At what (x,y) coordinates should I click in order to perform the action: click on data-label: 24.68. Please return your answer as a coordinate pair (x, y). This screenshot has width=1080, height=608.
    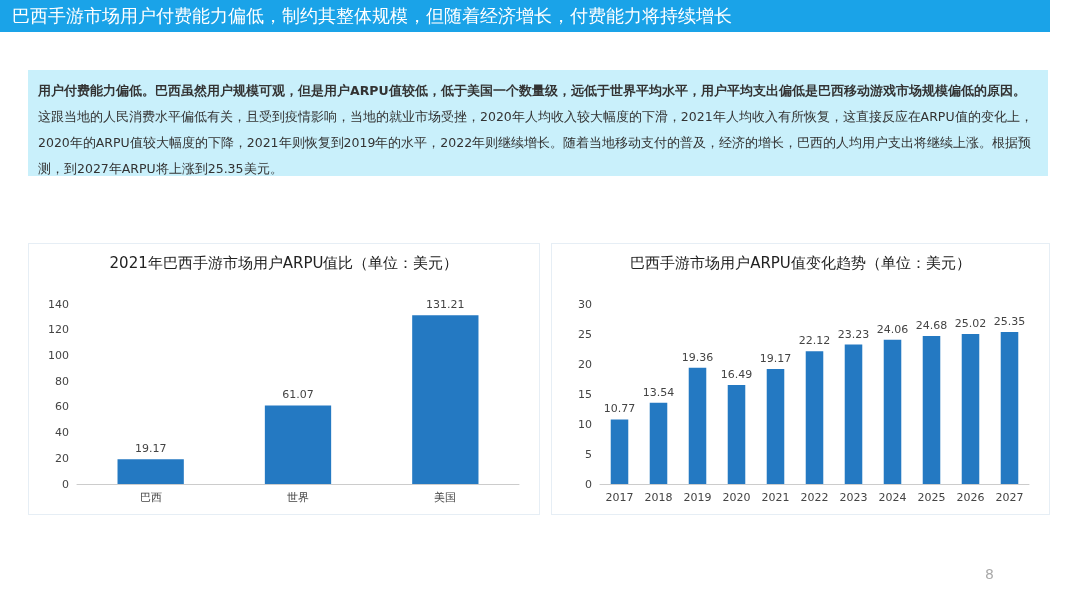
    Looking at the image, I should click on (931, 325).